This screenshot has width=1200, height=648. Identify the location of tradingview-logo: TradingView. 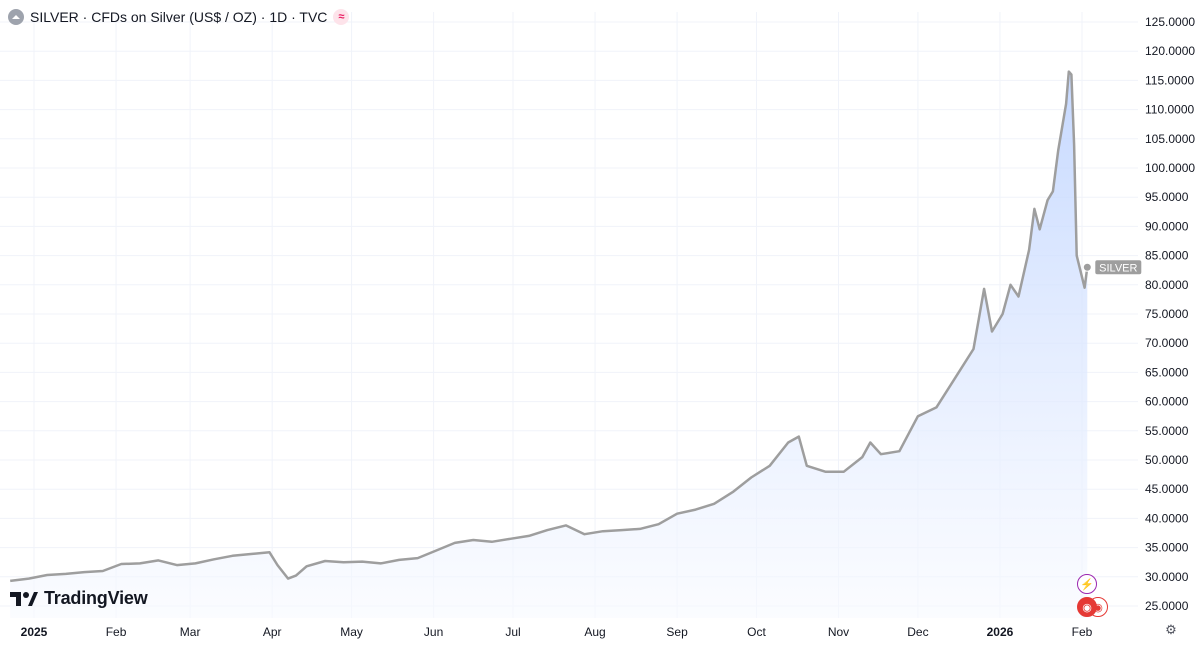
(79, 598).